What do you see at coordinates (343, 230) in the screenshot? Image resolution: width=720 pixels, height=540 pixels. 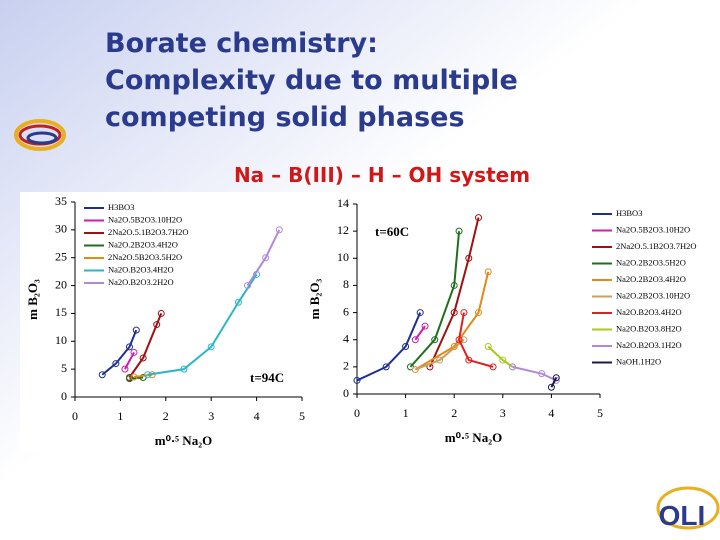 I see `y-tick-label: 12` at bounding box center [343, 230].